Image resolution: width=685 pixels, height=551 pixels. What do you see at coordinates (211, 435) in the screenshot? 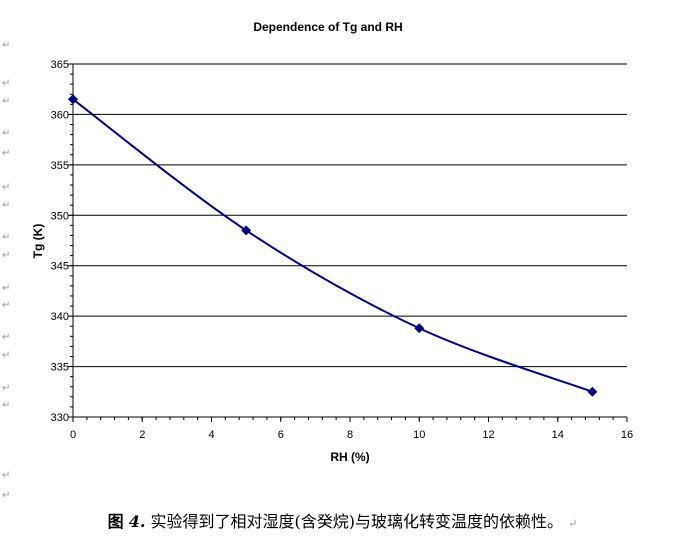
I see `x-tick-label: 4` at bounding box center [211, 435].